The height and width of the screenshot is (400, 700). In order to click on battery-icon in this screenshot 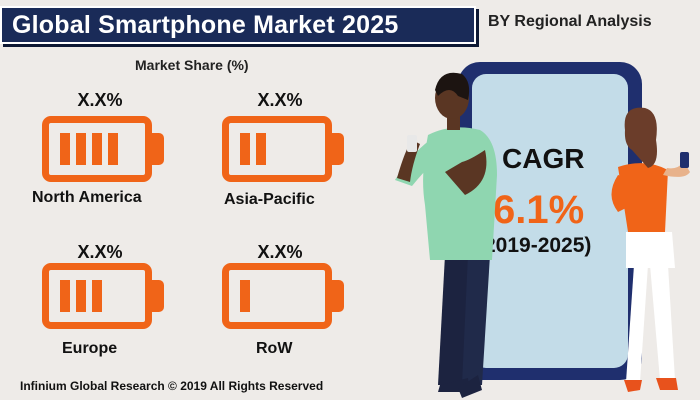, I will do `click(277, 149)`.